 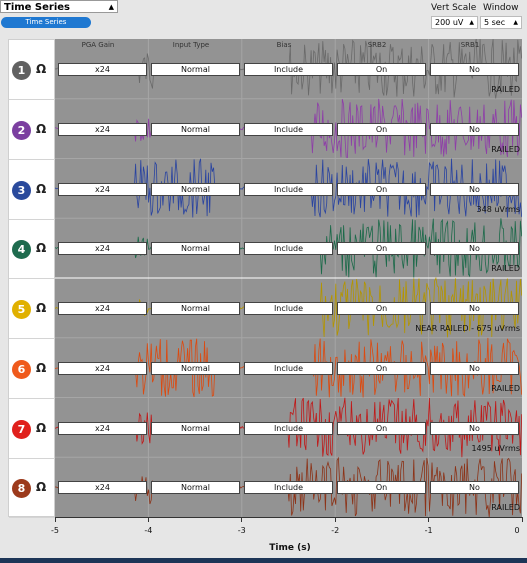 I want to click on pga-gain-button-ch2: x24, so click(x=102, y=129).